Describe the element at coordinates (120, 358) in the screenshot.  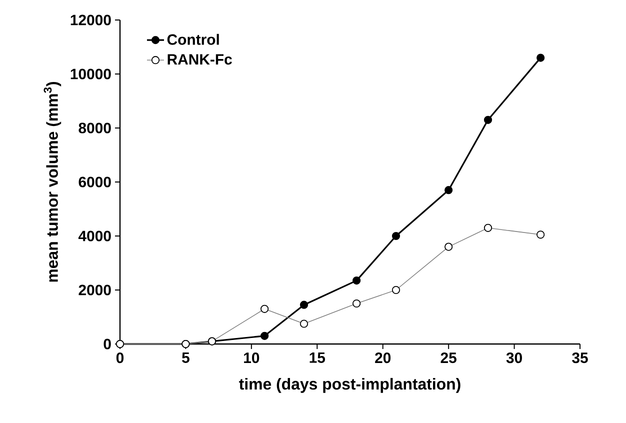
I see `x-tick-label: 0` at that location.